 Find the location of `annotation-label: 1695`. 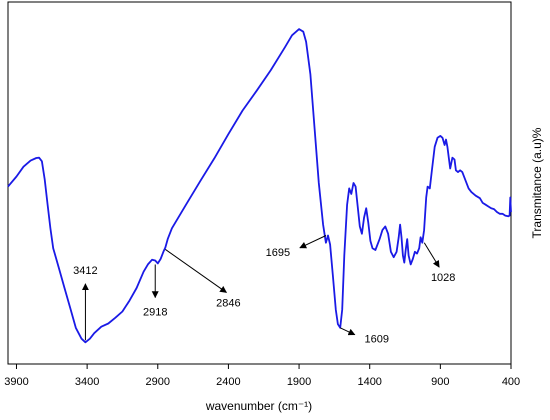

annotation-label: 1695 is located at coordinates (278, 253).